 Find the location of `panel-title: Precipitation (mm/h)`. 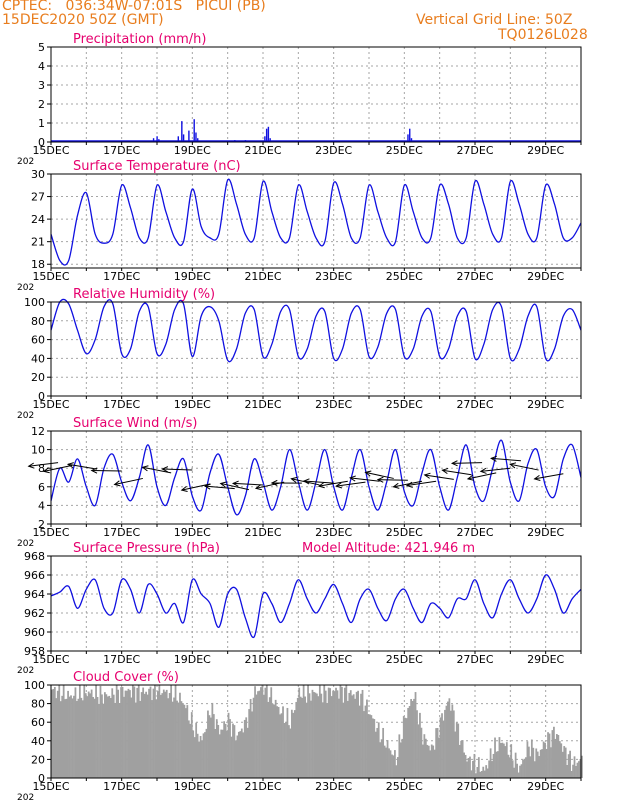

panel-title: Precipitation (mm/h) is located at coordinates (139, 39).